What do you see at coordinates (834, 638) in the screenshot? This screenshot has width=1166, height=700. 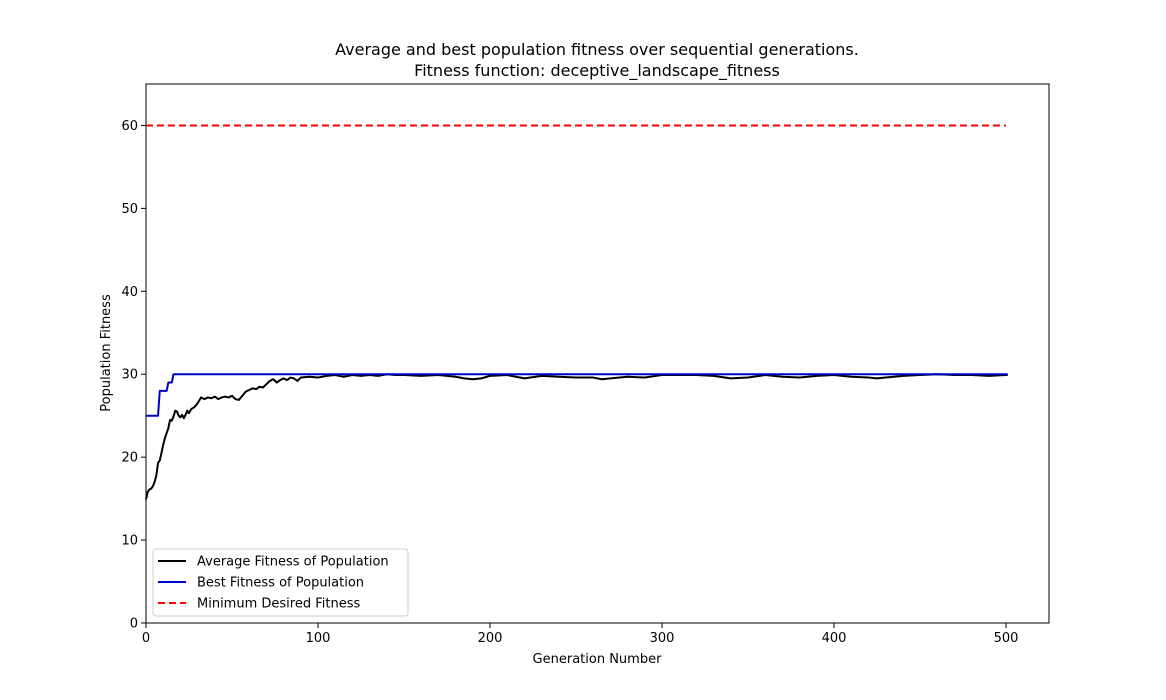 I see `x-tick-label: 400` at bounding box center [834, 638].